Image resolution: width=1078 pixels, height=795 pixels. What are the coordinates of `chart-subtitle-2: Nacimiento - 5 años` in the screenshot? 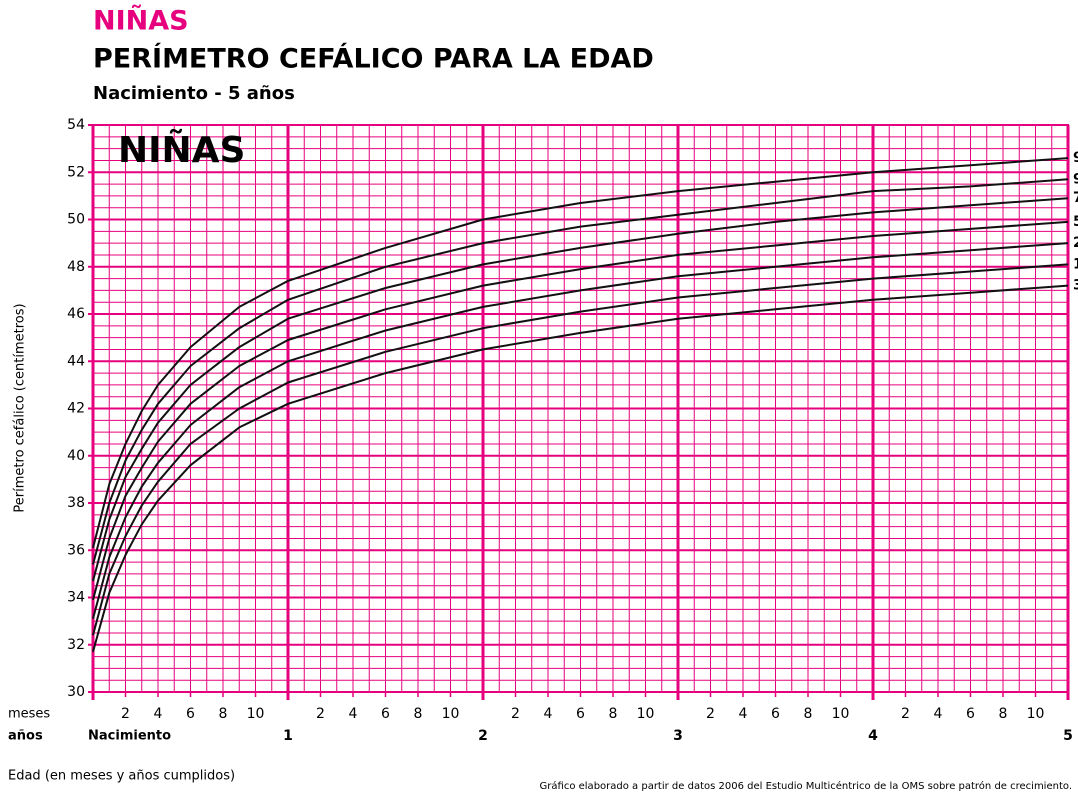 It's located at (194, 93).